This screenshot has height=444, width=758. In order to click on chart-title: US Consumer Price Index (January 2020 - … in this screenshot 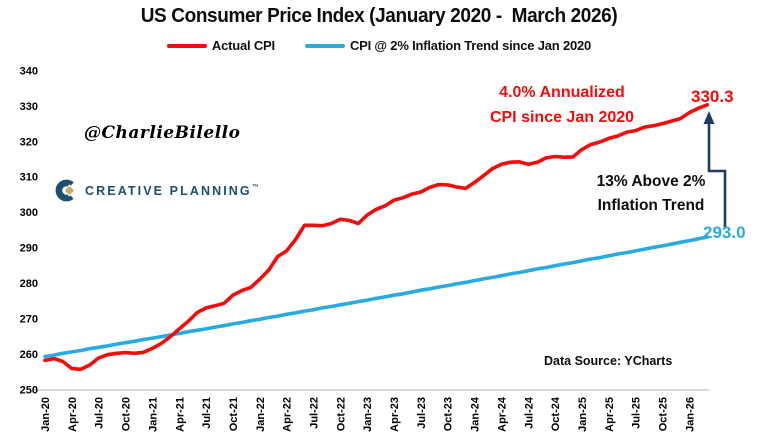, I will do `click(379, 16)`.